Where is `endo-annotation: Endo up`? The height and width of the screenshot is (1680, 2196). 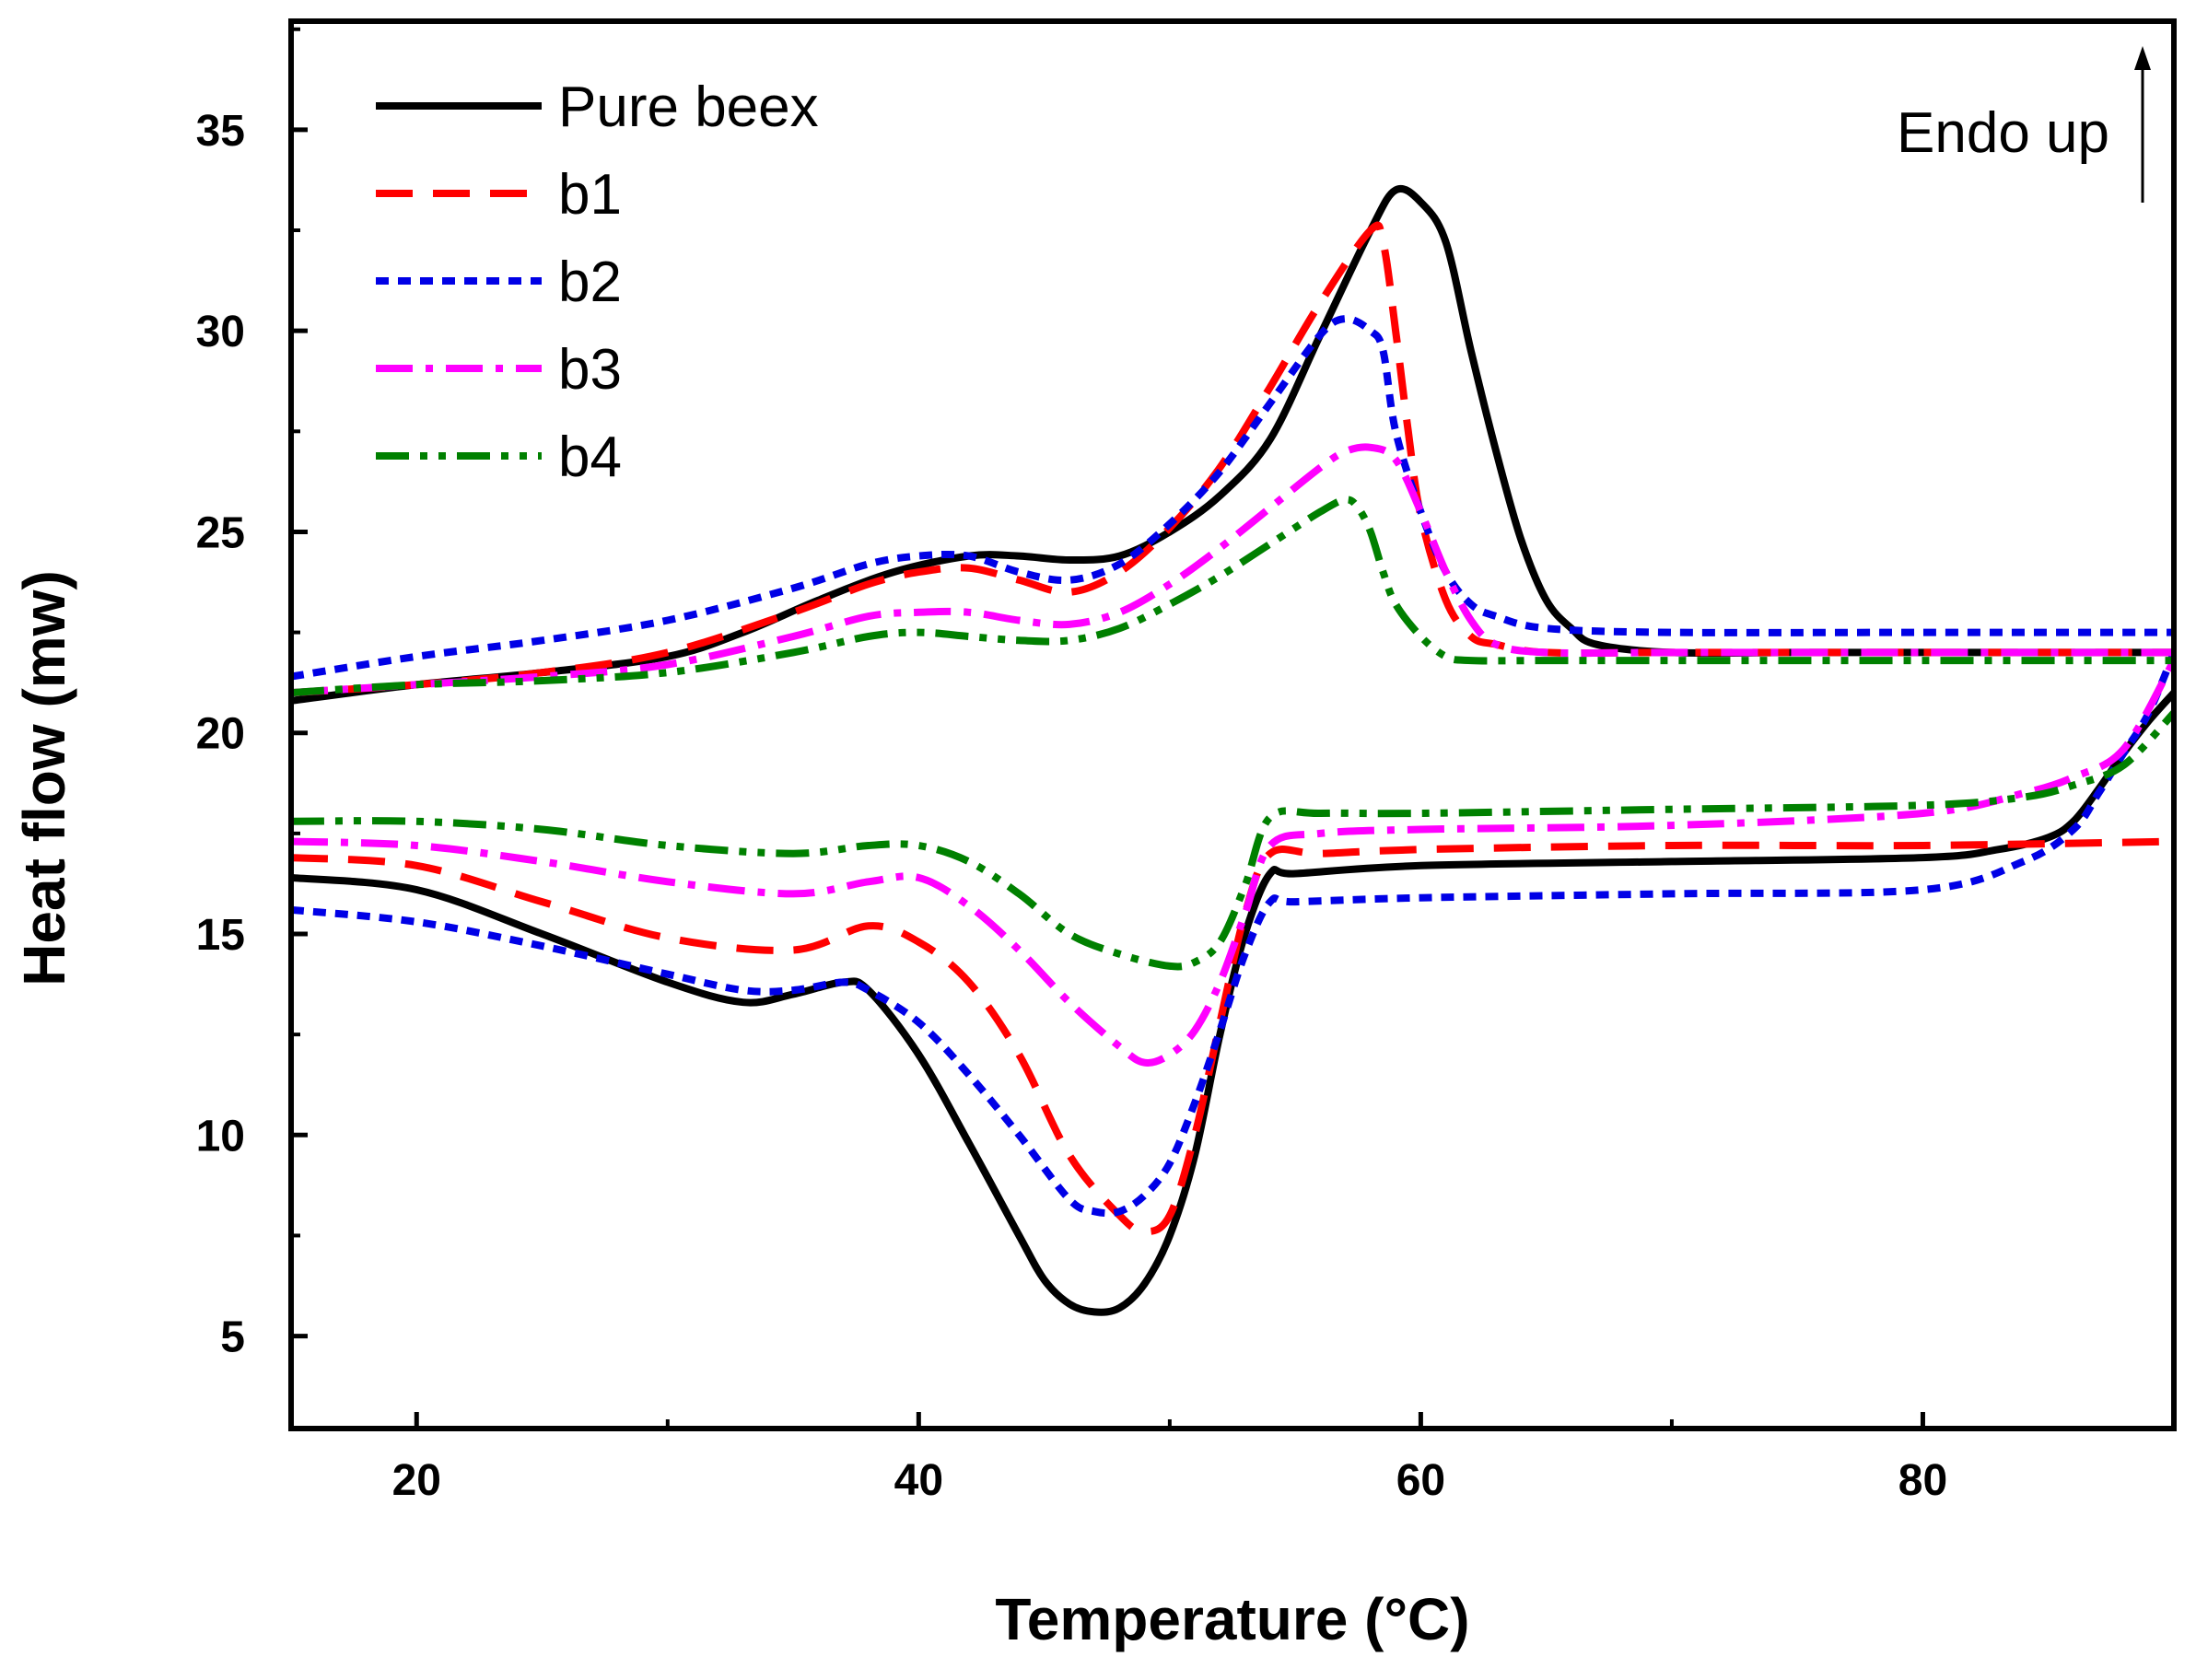
endo-annotation: Endo up is located at coordinates (2024, 124).